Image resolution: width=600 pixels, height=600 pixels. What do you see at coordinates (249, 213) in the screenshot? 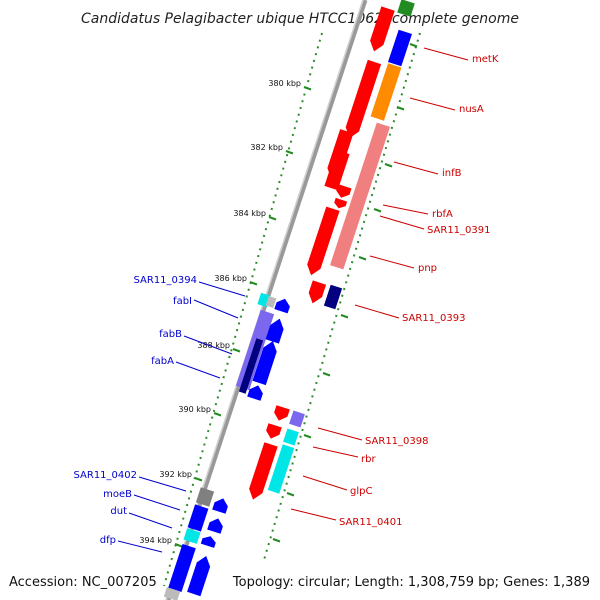
I see `kbp-label: 384 kbp` at bounding box center [249, 213].